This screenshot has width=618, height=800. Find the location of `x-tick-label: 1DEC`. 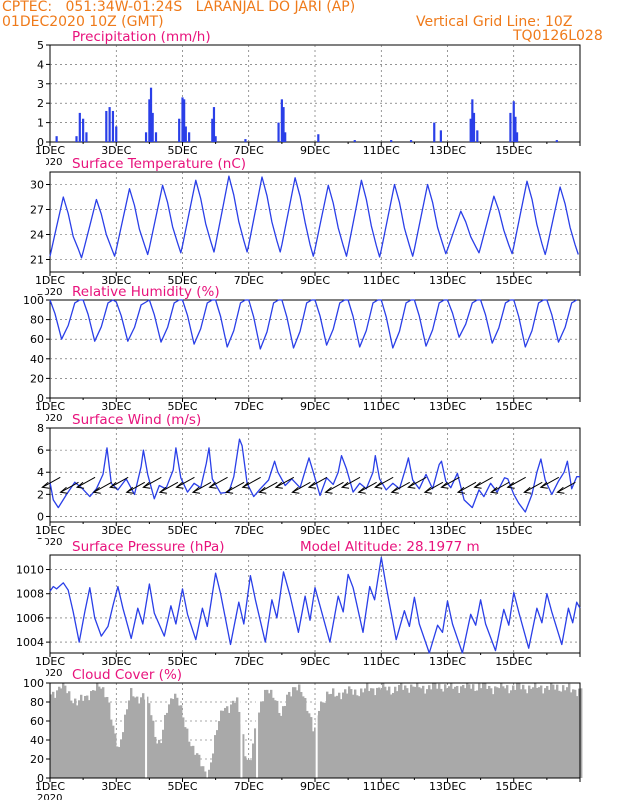

x-tick-label: 1DEC is located at coordinates (50, 786).